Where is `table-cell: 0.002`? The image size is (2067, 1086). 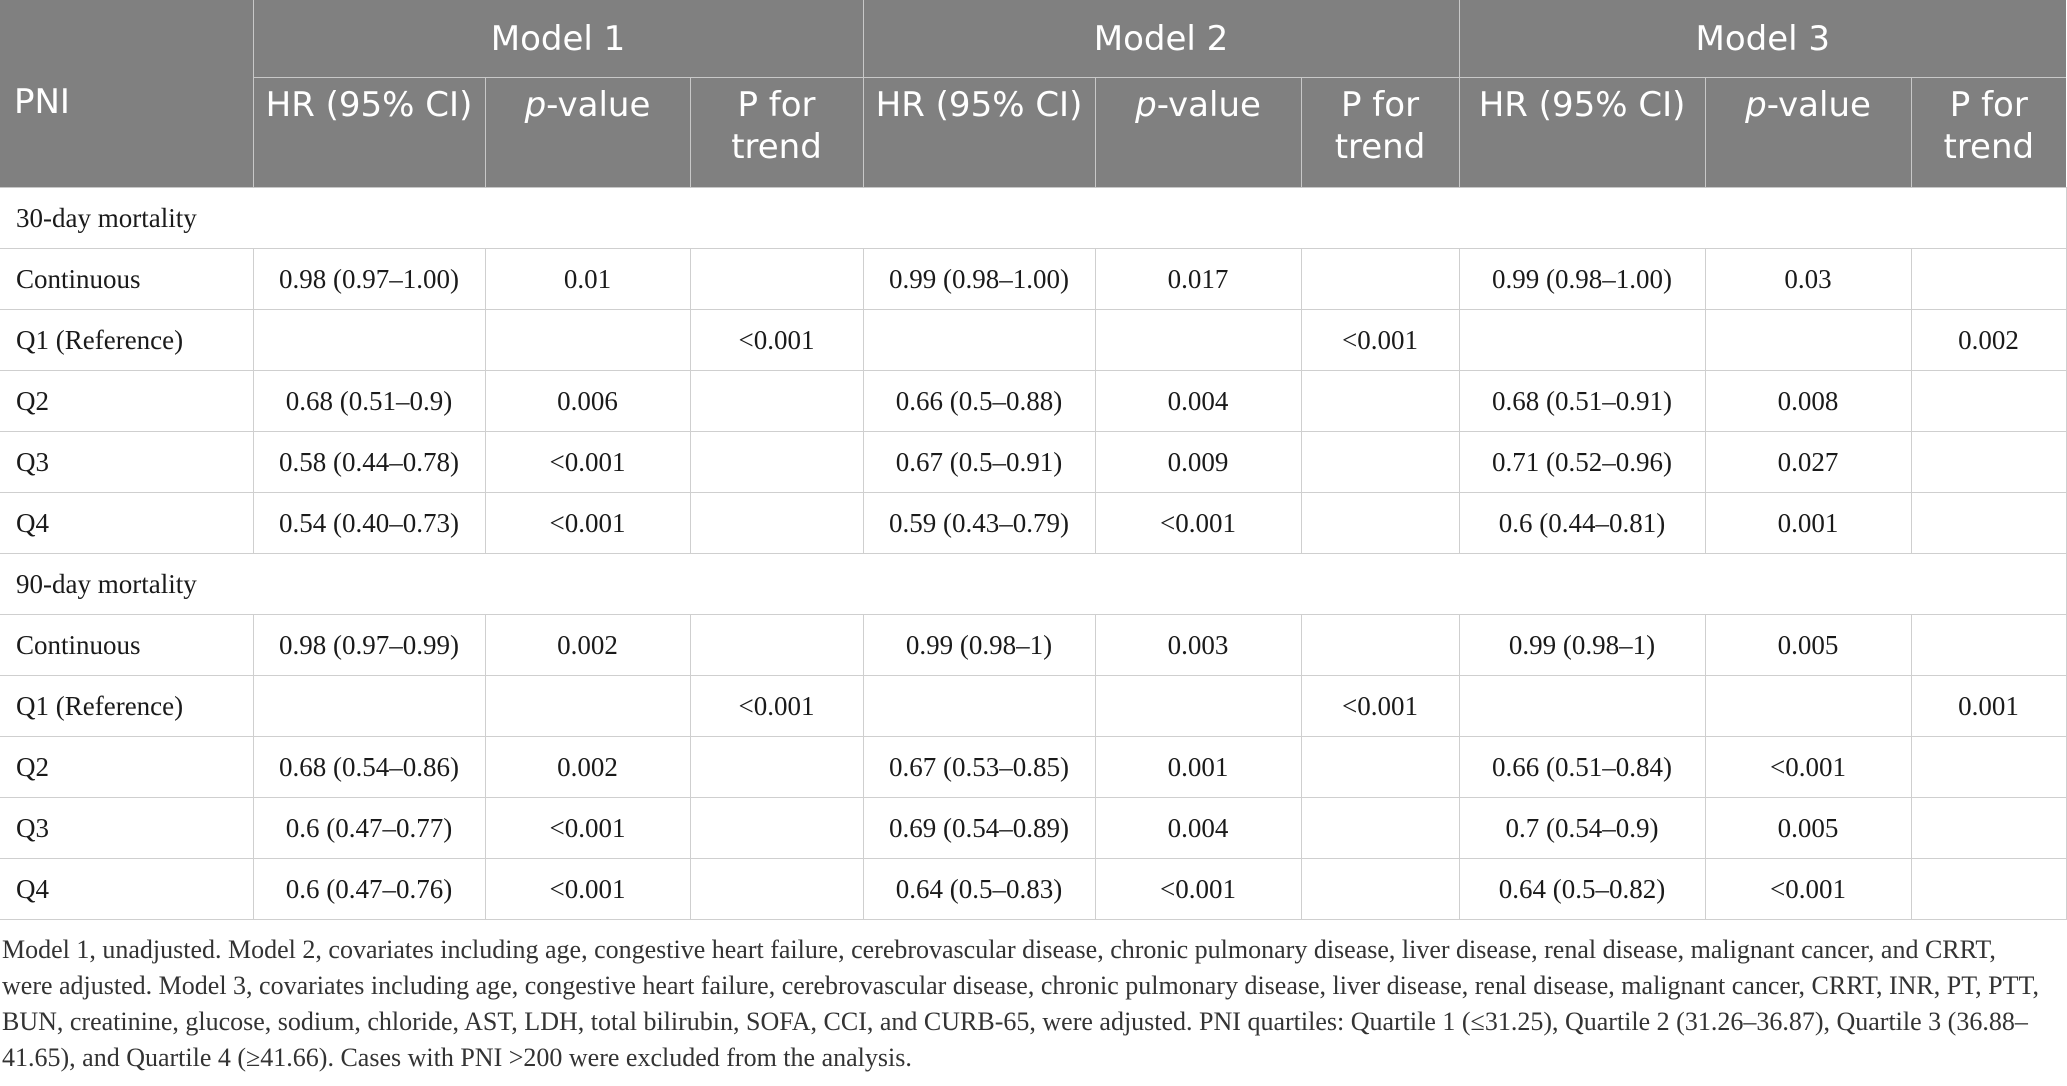 table-cell: 0.002 is located at coordinates (587, 767).